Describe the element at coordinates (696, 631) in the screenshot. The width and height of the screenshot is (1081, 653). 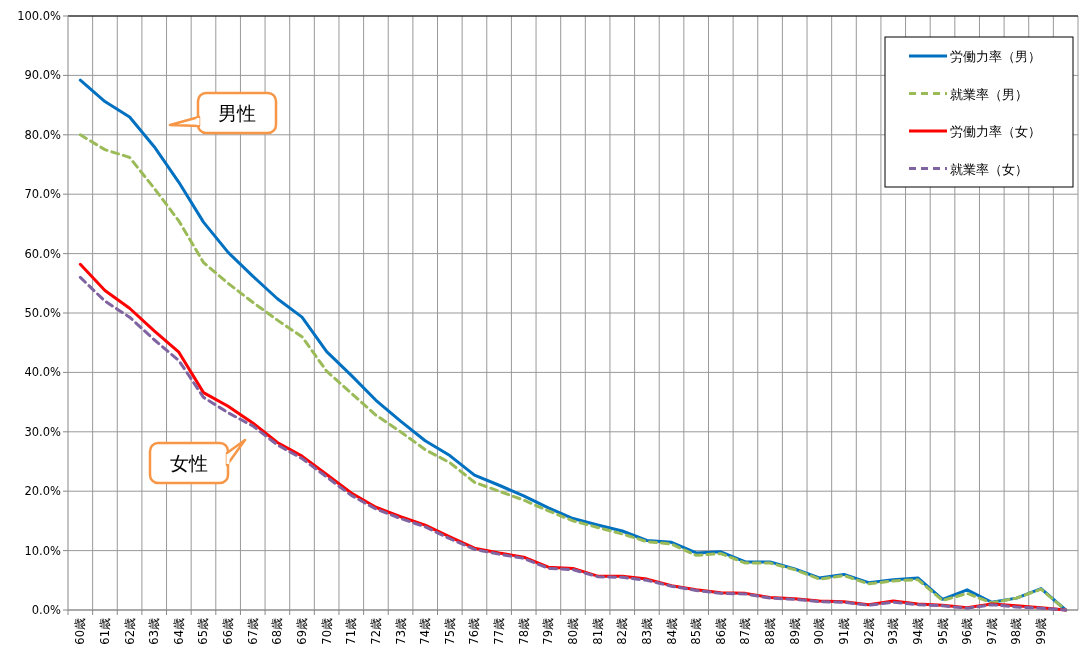
I see `x-tick-label: 85歳` at that location.